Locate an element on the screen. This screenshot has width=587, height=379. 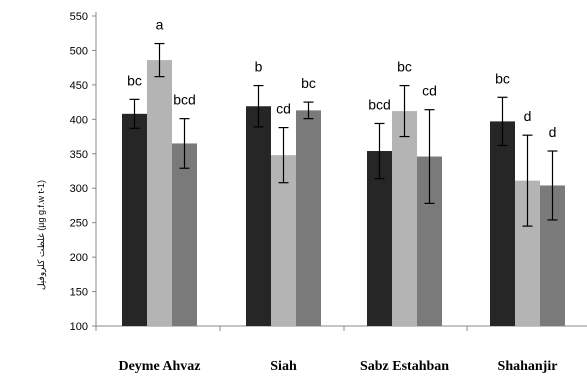
y-axis-label: غلظت کلروفیل (µg g.f.w t-1) is located at coordinates (41, 235).